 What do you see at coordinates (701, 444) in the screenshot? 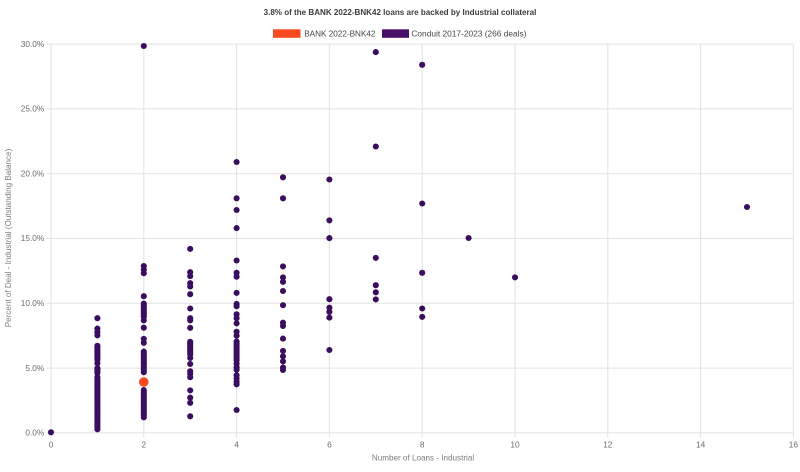
I see `svg-text: 14` at bounding box center [701, 444].